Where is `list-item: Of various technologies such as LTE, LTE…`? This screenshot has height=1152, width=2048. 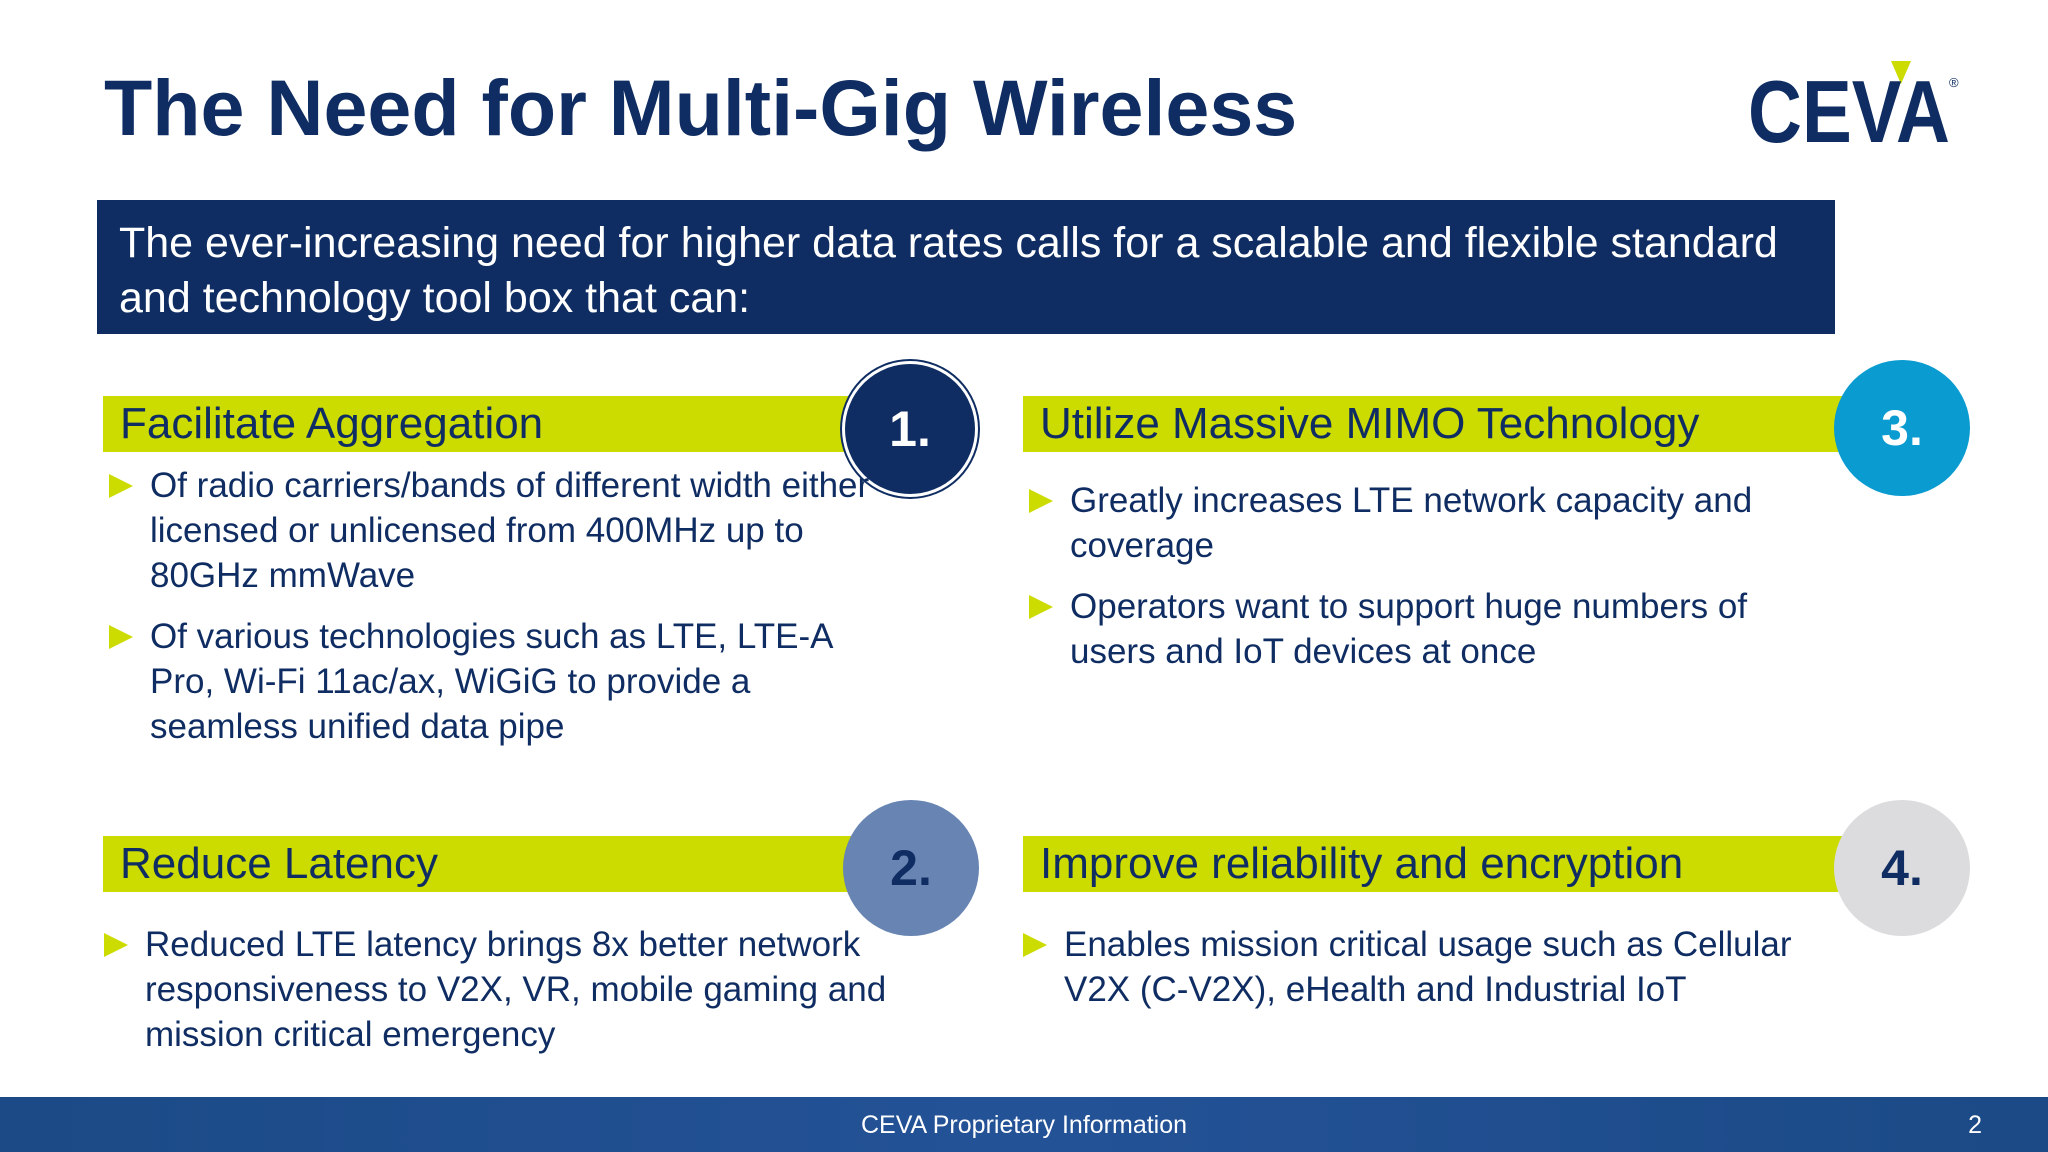
list-item: Of various technologies such as LTE, LTE… is located at coordinates (496, 681).